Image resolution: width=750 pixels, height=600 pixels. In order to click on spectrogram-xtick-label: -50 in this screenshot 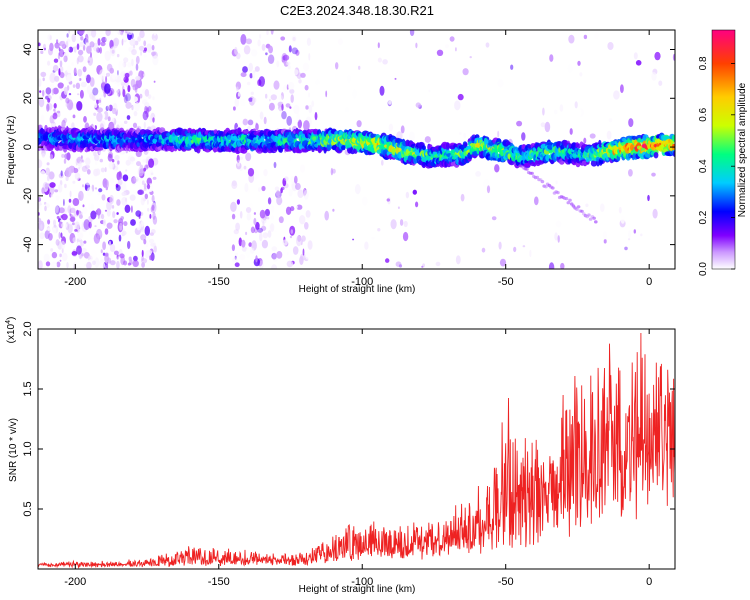, I will do `click(506, 282)`.